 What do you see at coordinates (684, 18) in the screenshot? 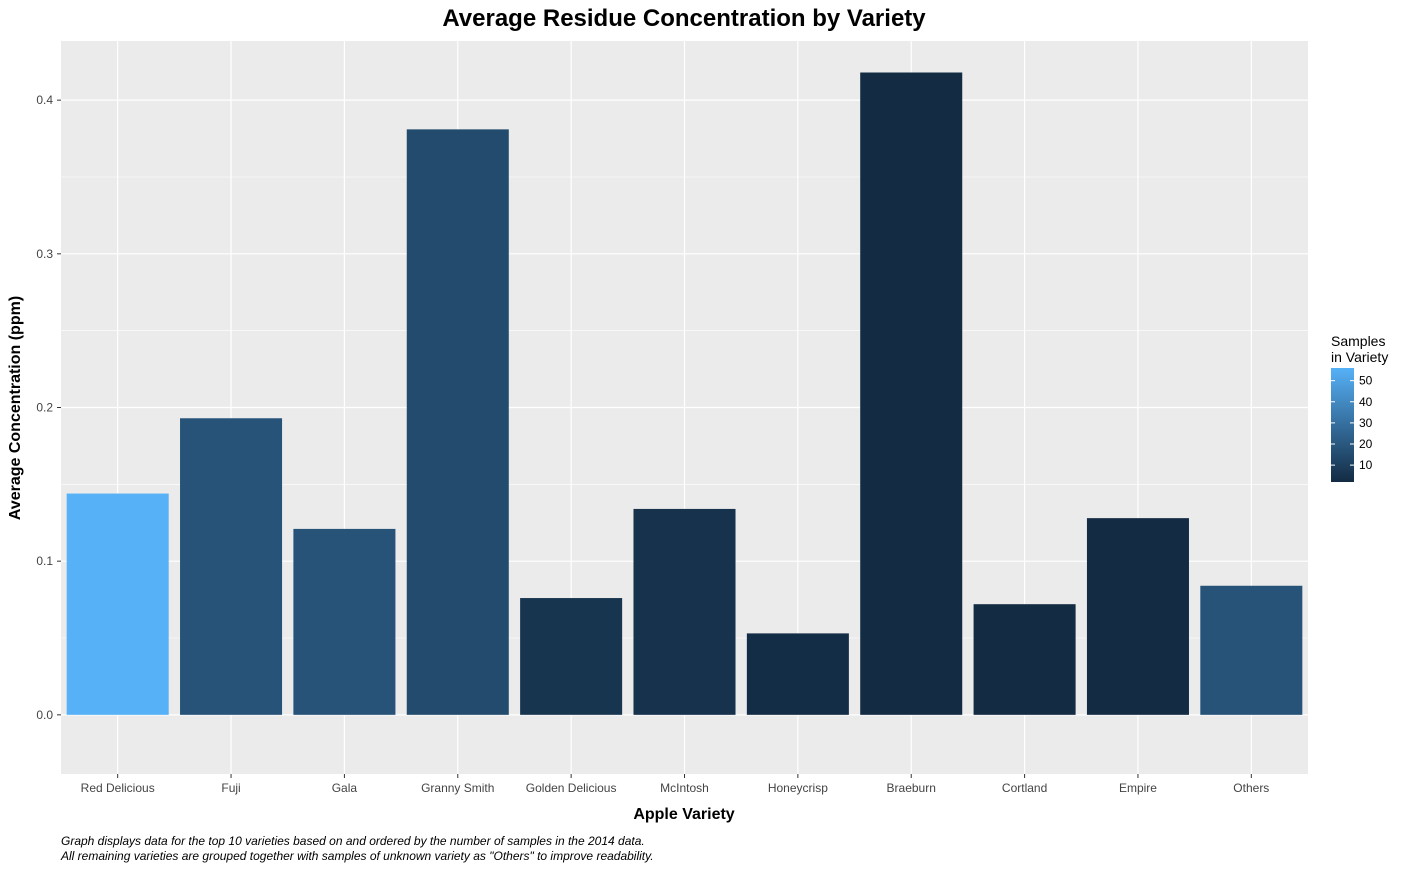
I see `chart-title: Average Residue Concentration by Variety` at bounding box center [684, 18].